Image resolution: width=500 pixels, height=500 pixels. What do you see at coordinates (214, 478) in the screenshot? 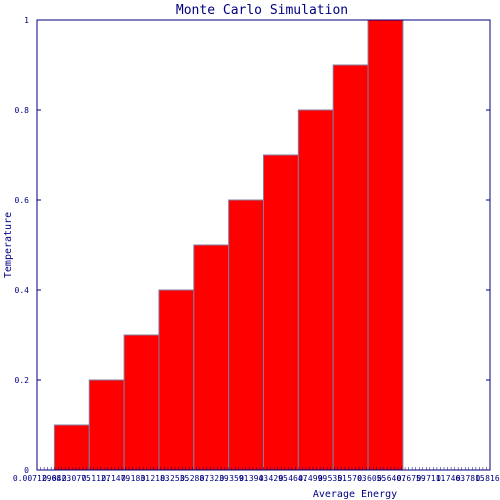
I see `x-tick-label: 0.3239` at bounding box center [214, 478].